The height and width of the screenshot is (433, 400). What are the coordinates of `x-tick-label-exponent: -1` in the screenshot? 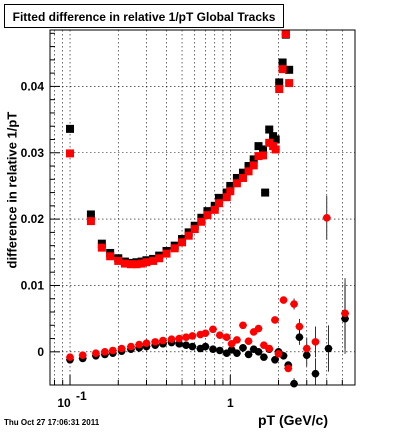 It's located at (81, 396).